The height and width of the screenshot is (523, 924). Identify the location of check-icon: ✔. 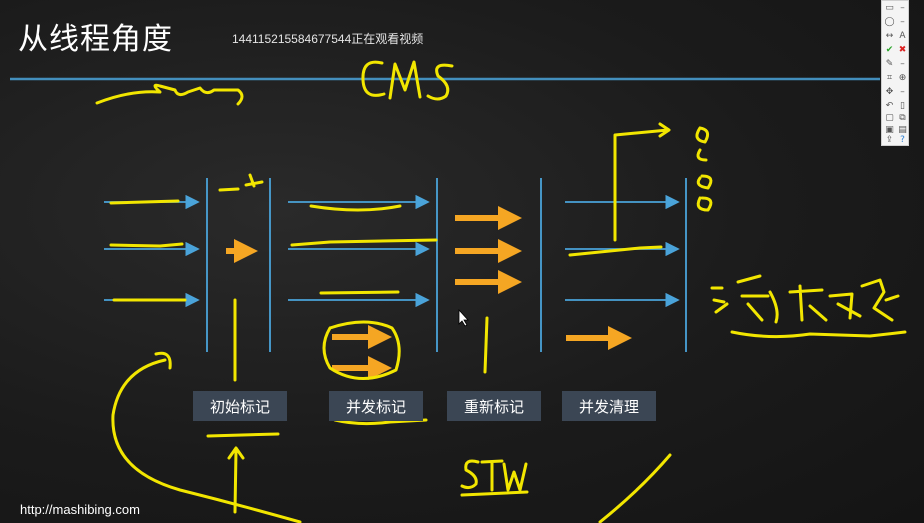
(889, 50).